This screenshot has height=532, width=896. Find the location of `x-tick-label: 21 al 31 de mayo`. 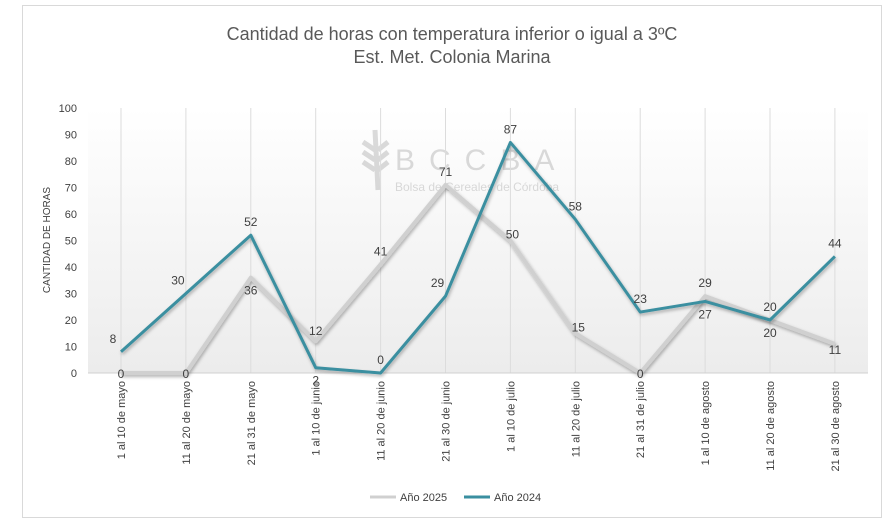

x-tick-label: 21 al 31 de mayo is located at coordinates (252, 423).